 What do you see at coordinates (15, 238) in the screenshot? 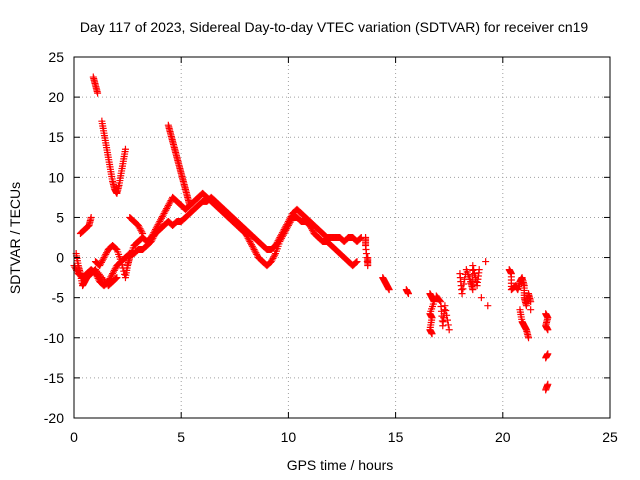
I see `y-axis-label: SDTVAR / TECUs` at bounding box center [15, 238].